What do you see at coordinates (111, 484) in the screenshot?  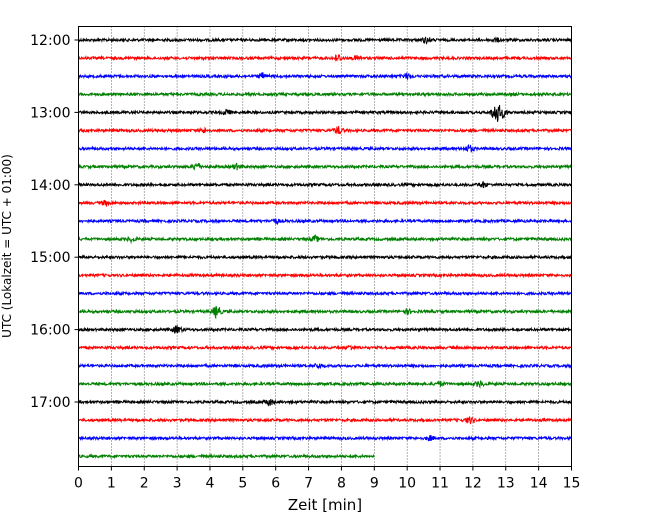 I see `x-tick-label: 1` at bounding box center [111, 484].